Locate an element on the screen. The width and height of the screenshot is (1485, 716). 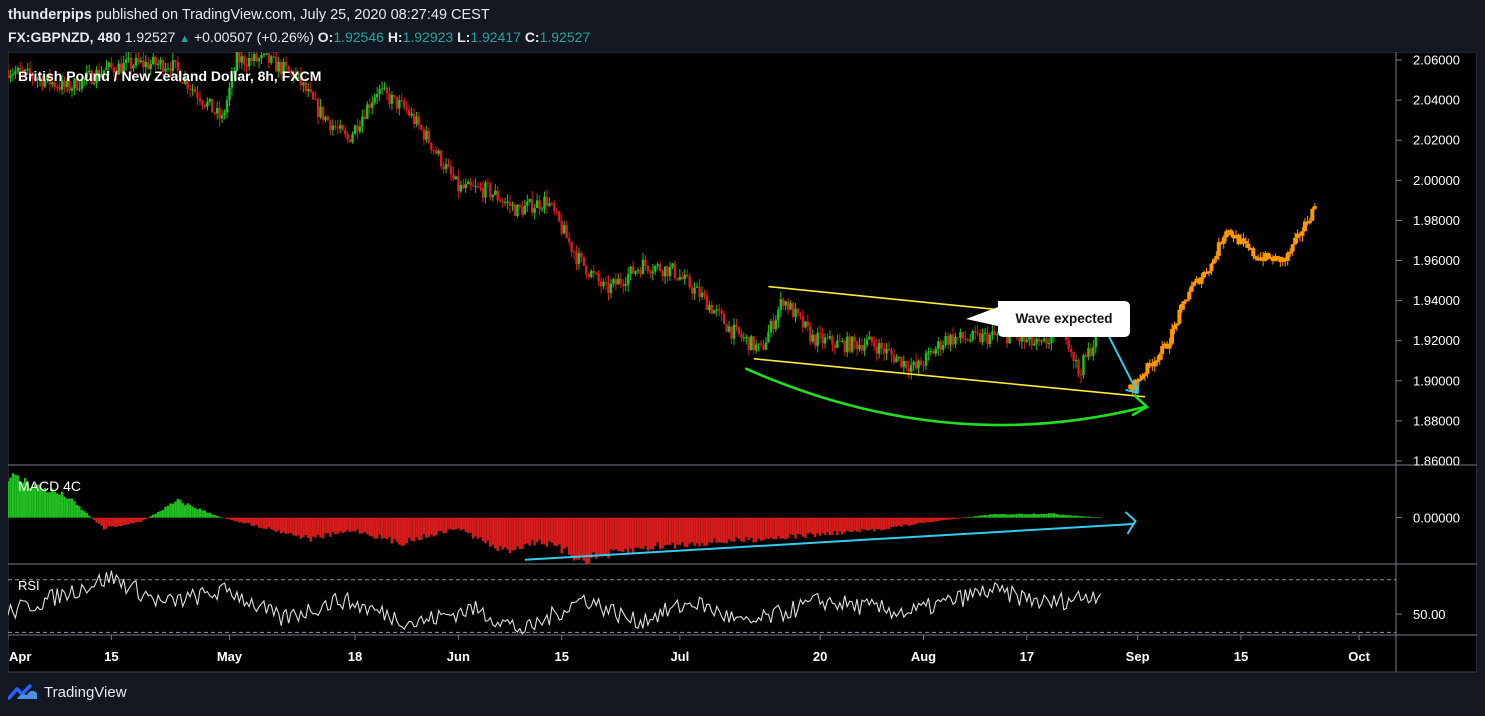
drop-arrow-line is located at coordinates (1123, 364).